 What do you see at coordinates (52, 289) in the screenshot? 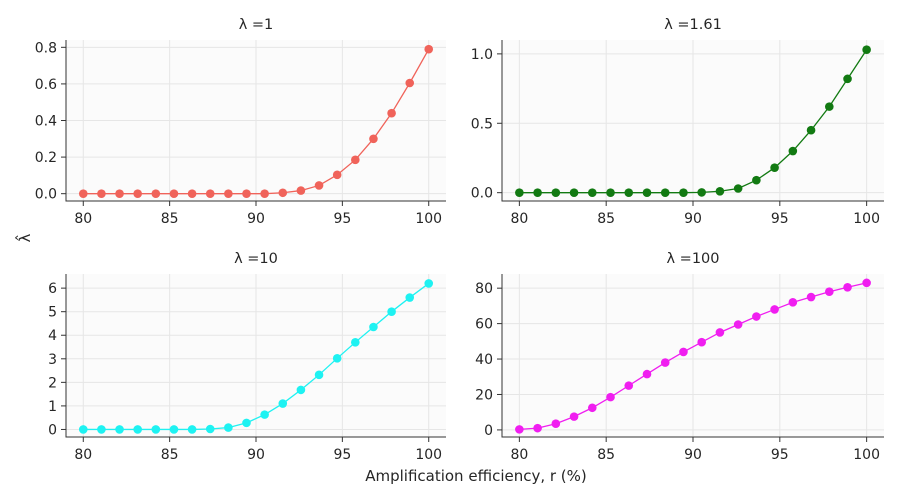
I see `y-tick-label: 6` at bounding box center [52, 289].